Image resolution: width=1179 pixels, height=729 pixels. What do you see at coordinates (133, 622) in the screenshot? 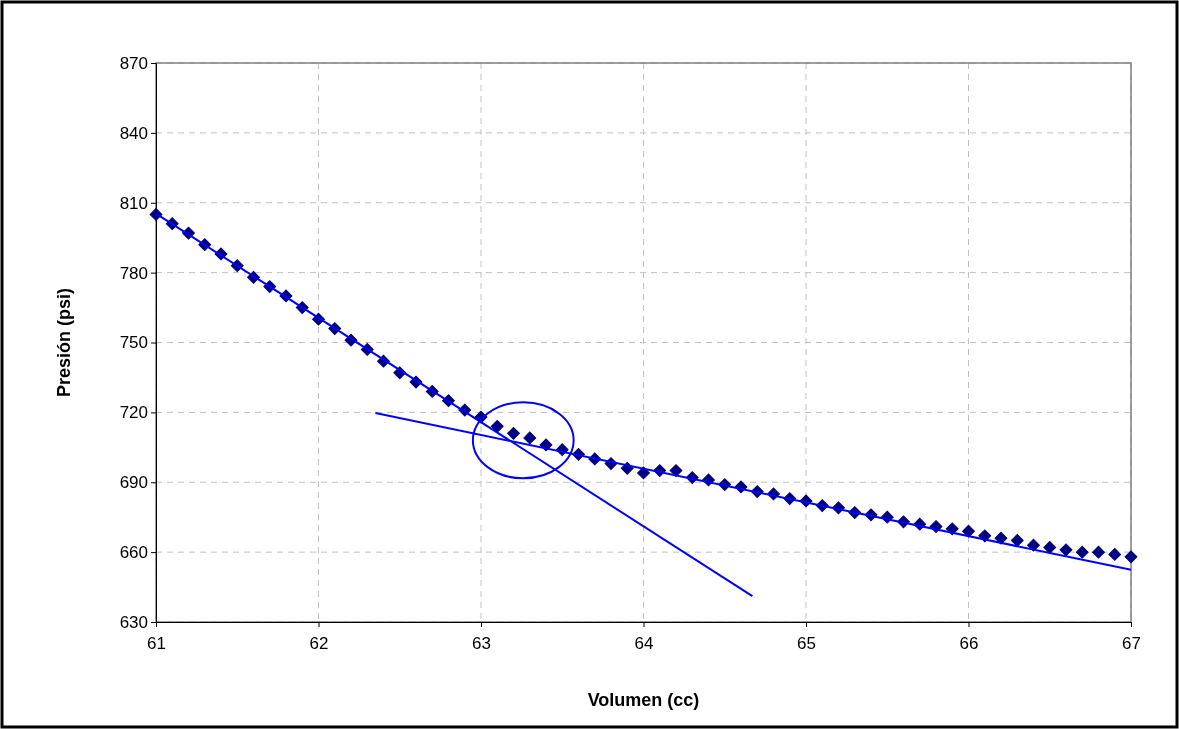
I see `y-tick-label: 630` at bounding box center [133, 622].